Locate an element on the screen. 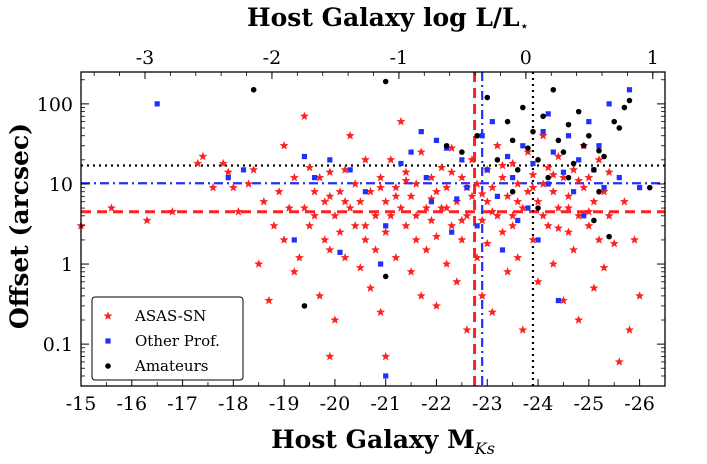 The height and width of the screenshot is (464, 707). legend-item: Other Prof. is located at coordinates (162, 341).